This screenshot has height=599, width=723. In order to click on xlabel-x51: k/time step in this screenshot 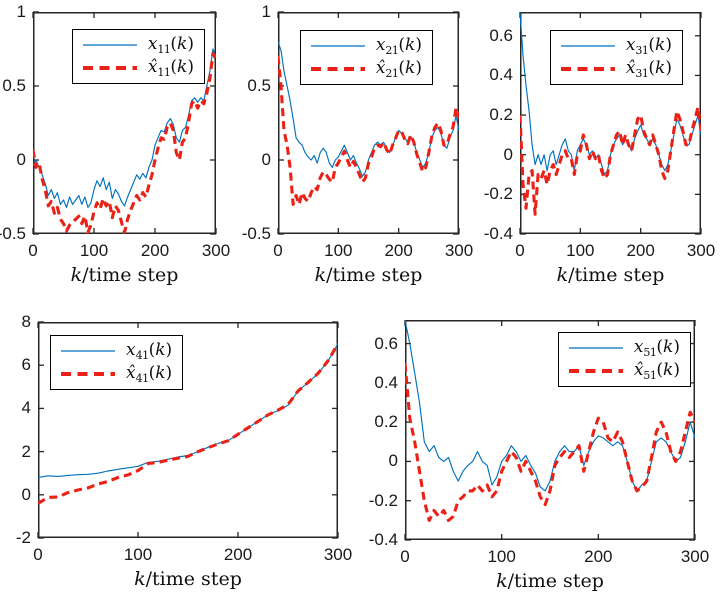, I will do `click(550, 581)`.